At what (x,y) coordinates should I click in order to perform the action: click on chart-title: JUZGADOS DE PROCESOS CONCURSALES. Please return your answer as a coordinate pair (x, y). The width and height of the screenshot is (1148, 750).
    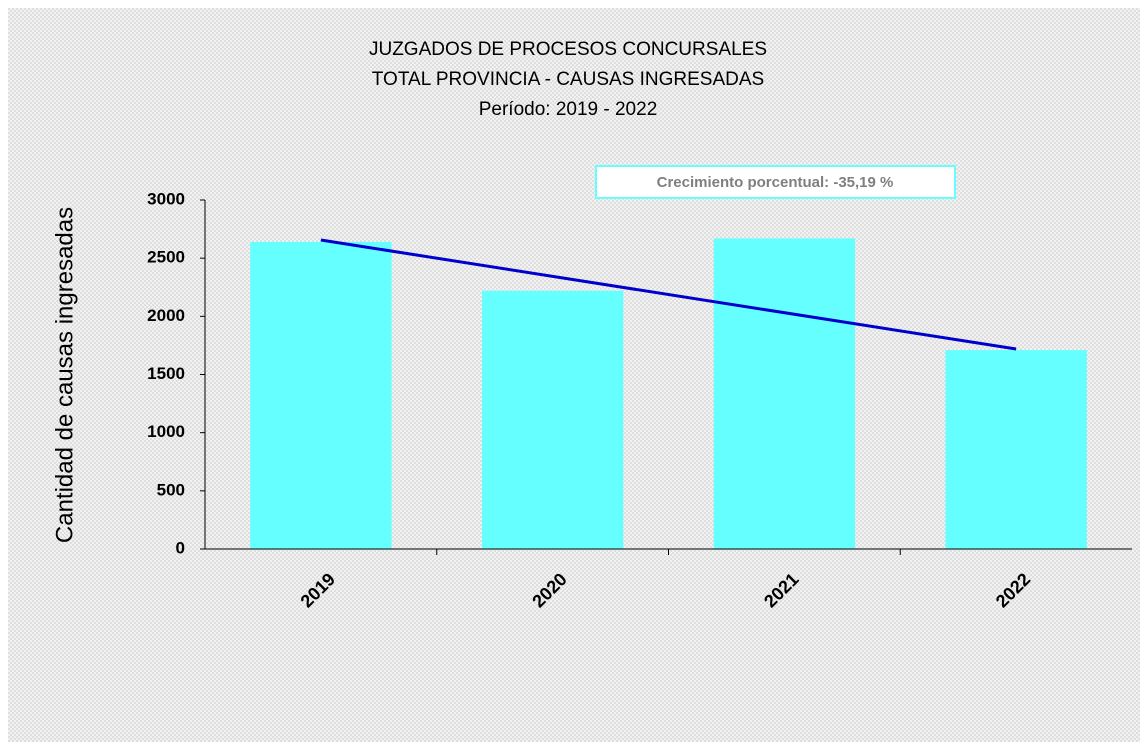
    Looking at the image, I should click on (568, 49).